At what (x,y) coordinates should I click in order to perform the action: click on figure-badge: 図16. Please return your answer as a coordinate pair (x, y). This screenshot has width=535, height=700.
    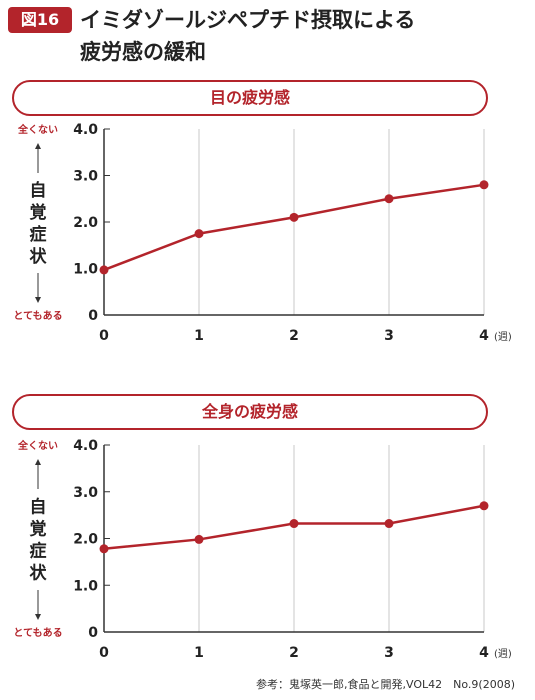
    Looking at the image, I should click on (40, 20).